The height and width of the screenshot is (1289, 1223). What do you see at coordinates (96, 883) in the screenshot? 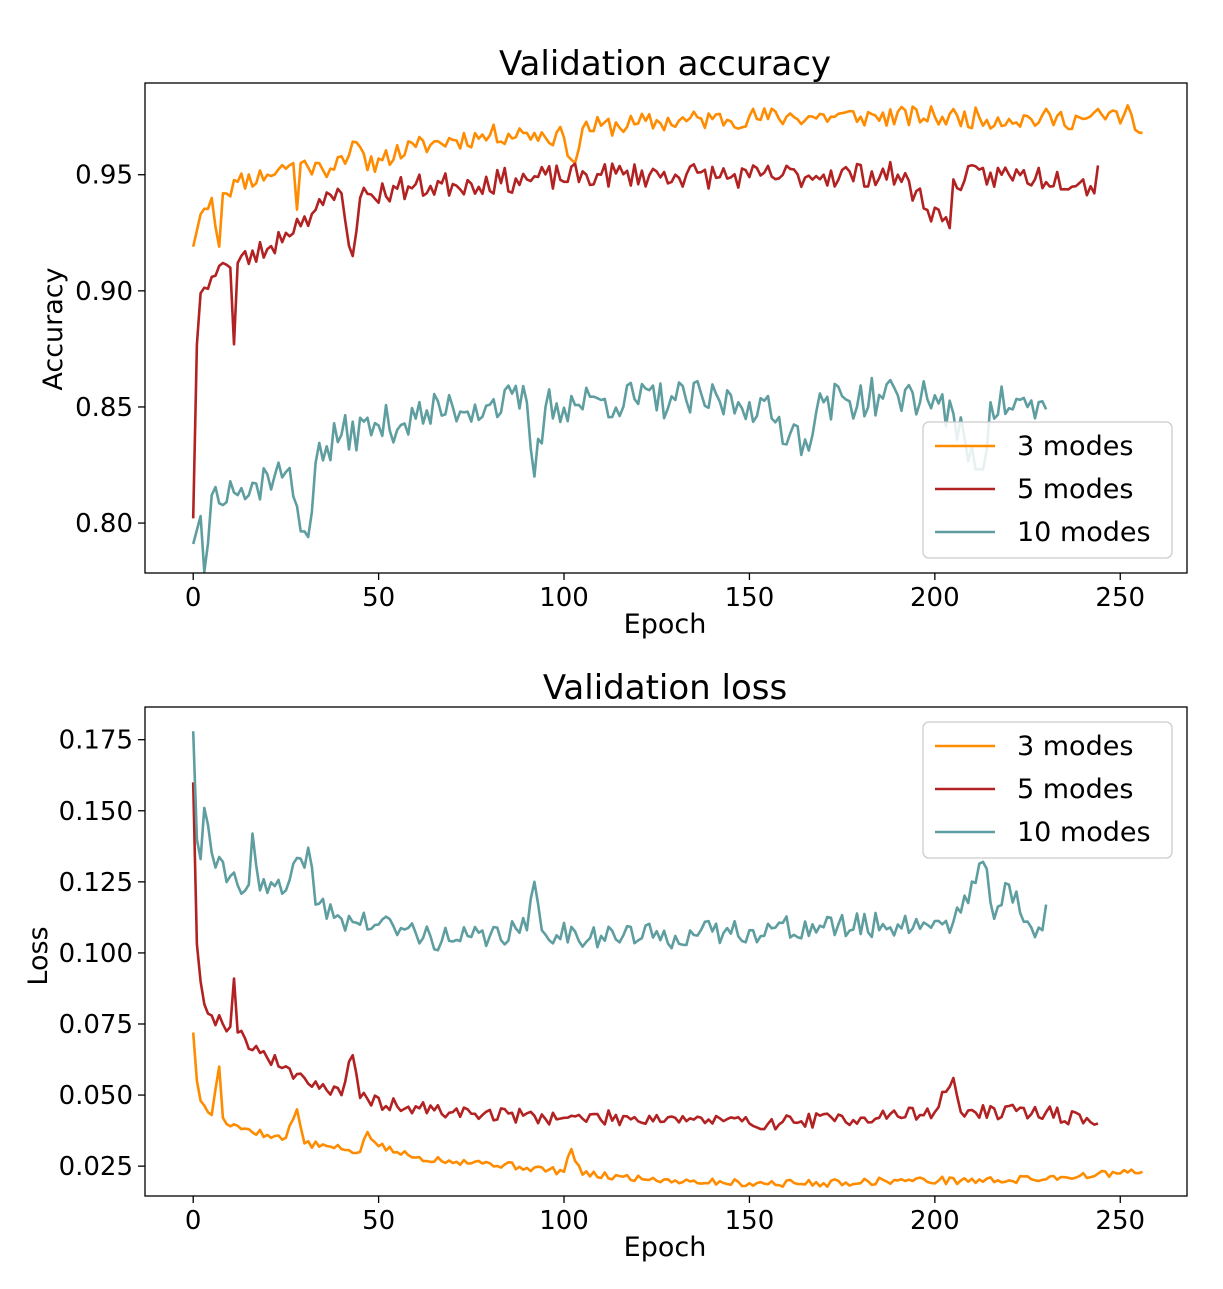
I see `loss-y-tick-label: 0.125` at bounding box center [96, 883].